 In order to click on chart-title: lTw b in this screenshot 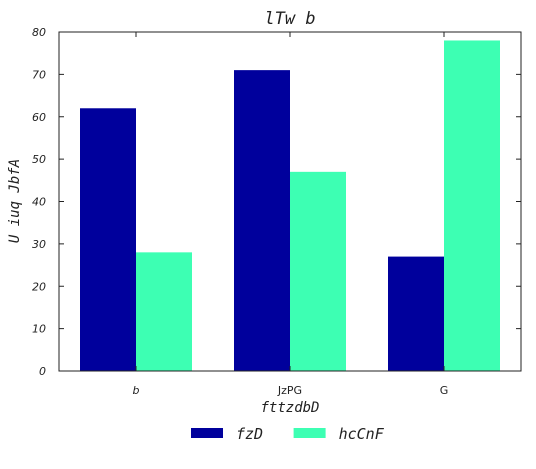, I will do `click(289, 19)`.